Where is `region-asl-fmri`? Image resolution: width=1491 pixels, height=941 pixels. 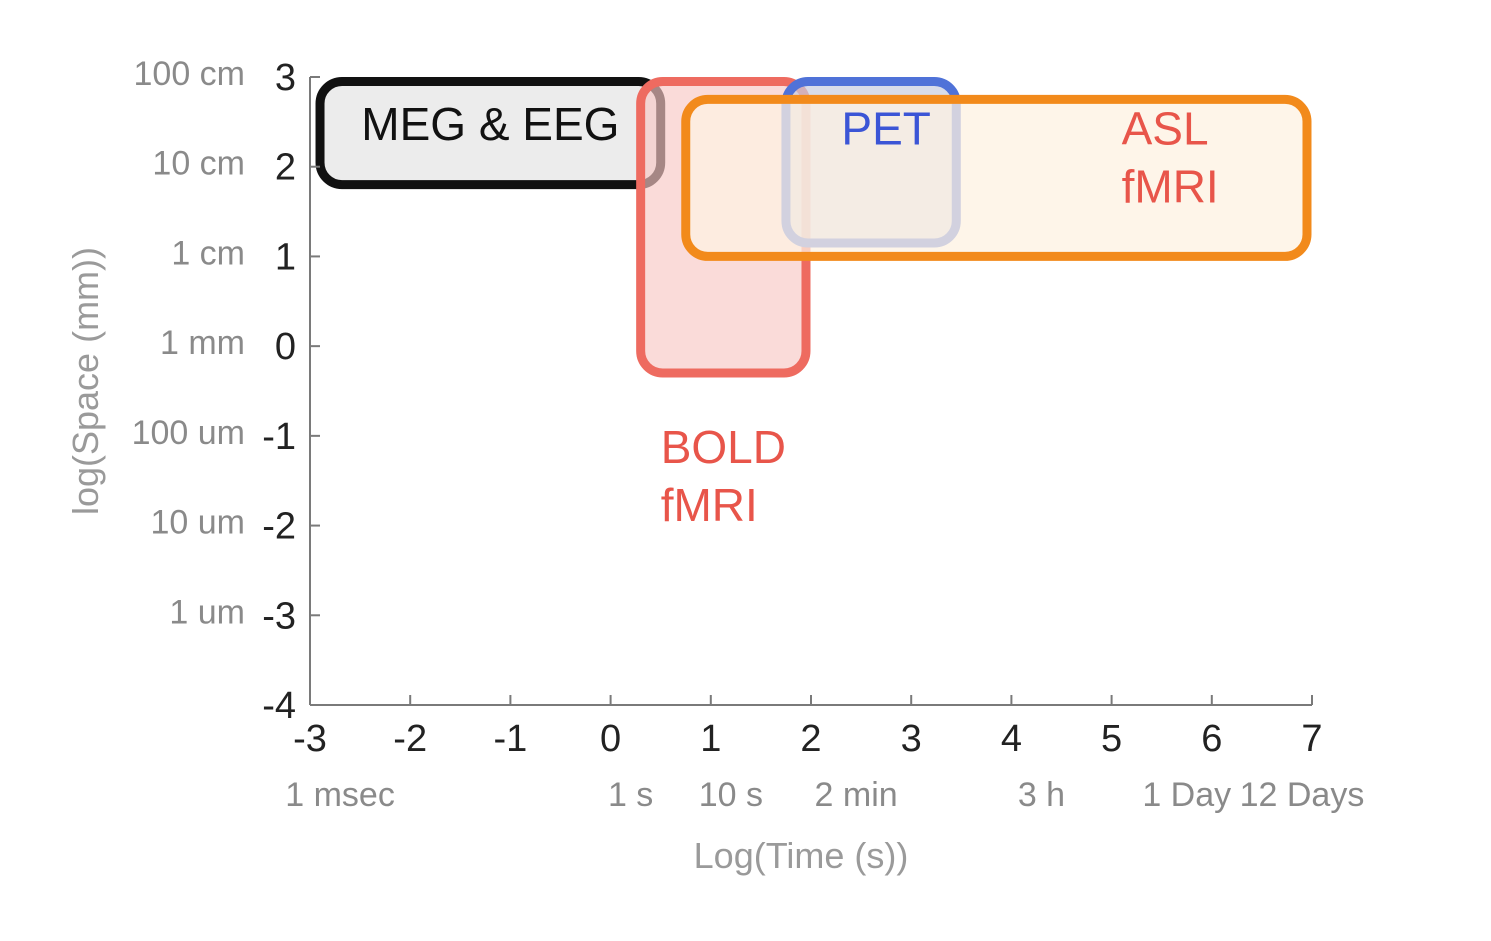
region-asl-fmri is located at coordinates (996, 177).